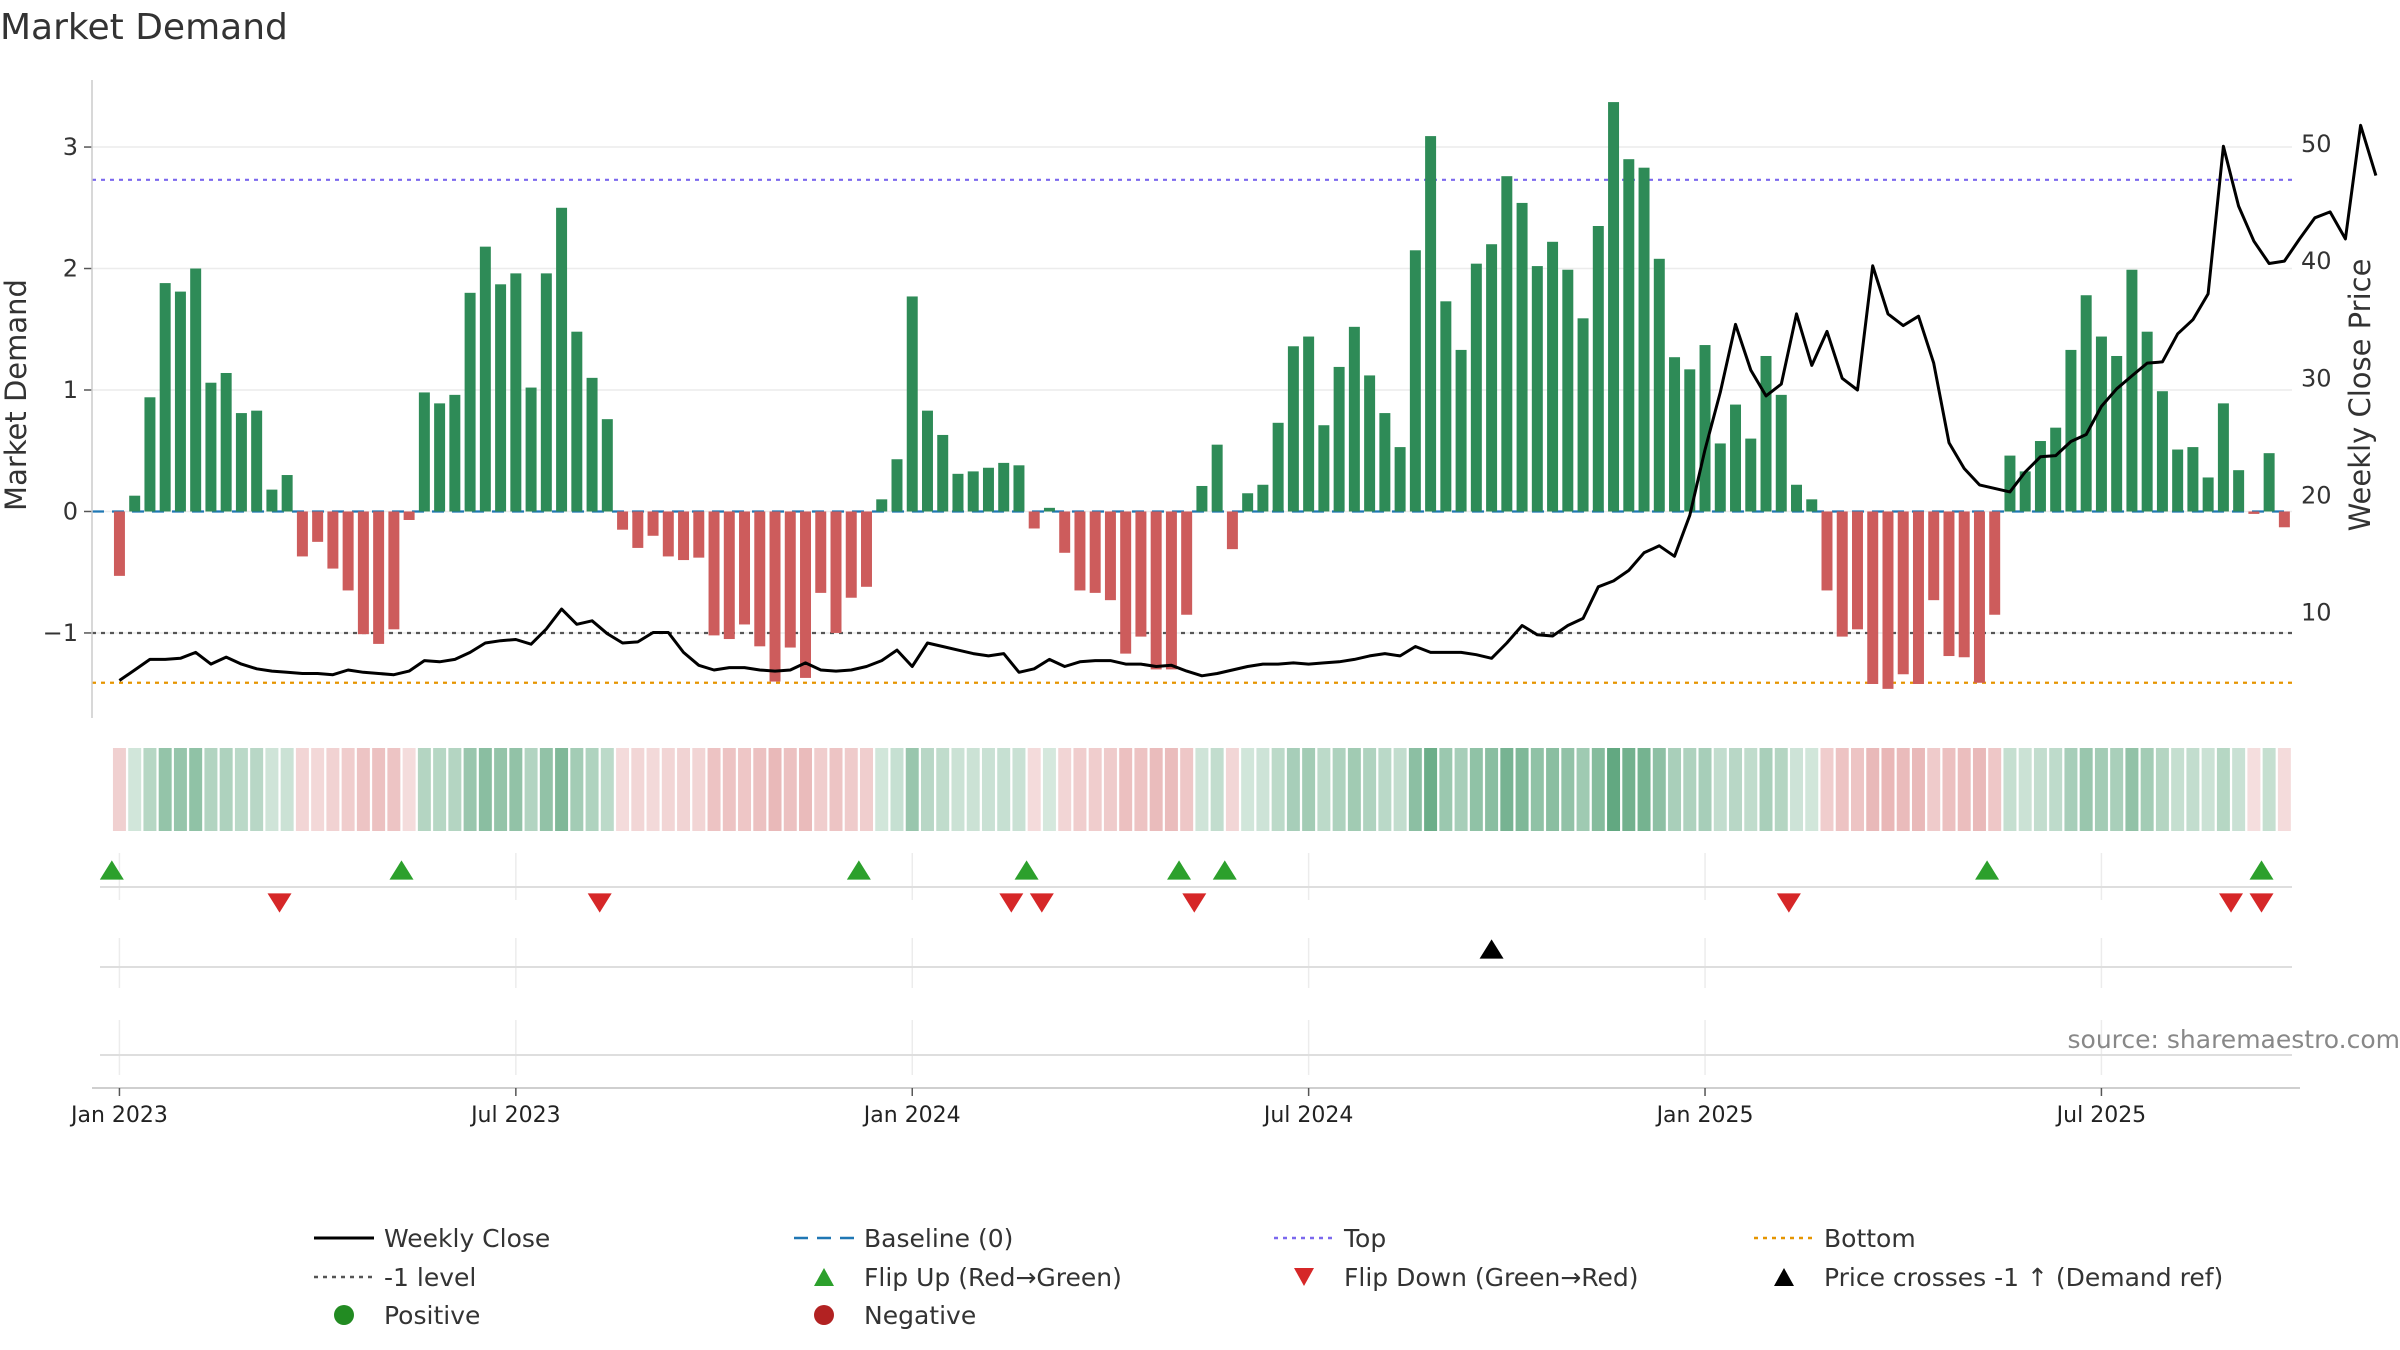 The image size is (2400, 1350). What do you see at coordinates (1186, 909) in the screenshot?
I see `event-markers` at bounding box center [1186, 909].